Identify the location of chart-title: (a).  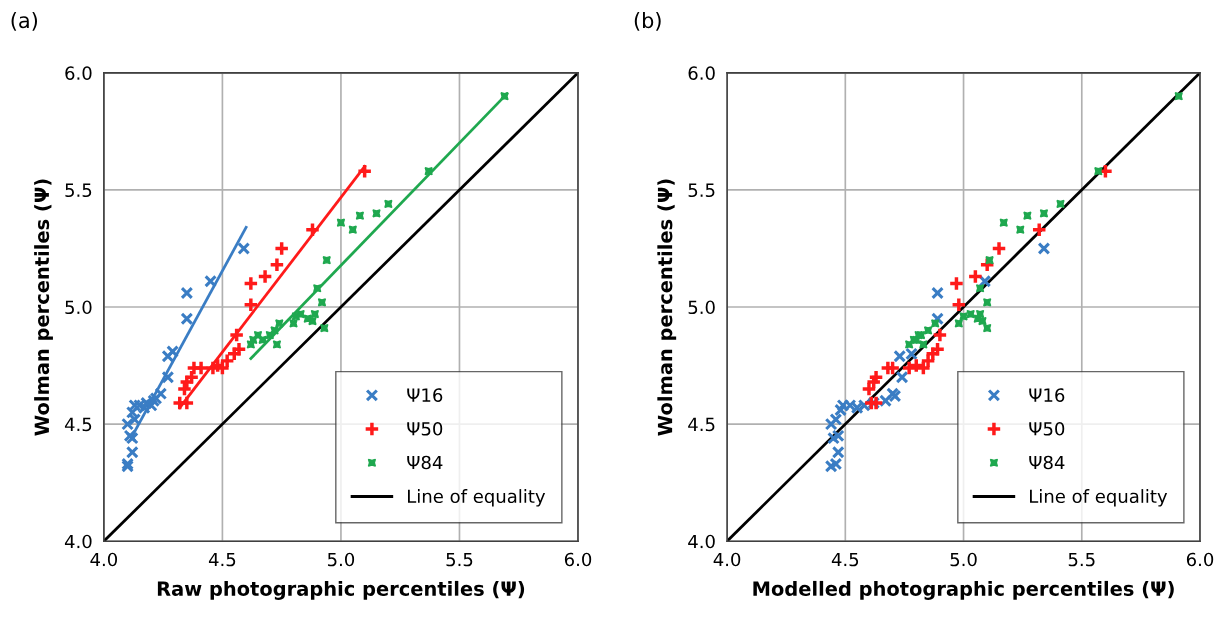
(24, 21).